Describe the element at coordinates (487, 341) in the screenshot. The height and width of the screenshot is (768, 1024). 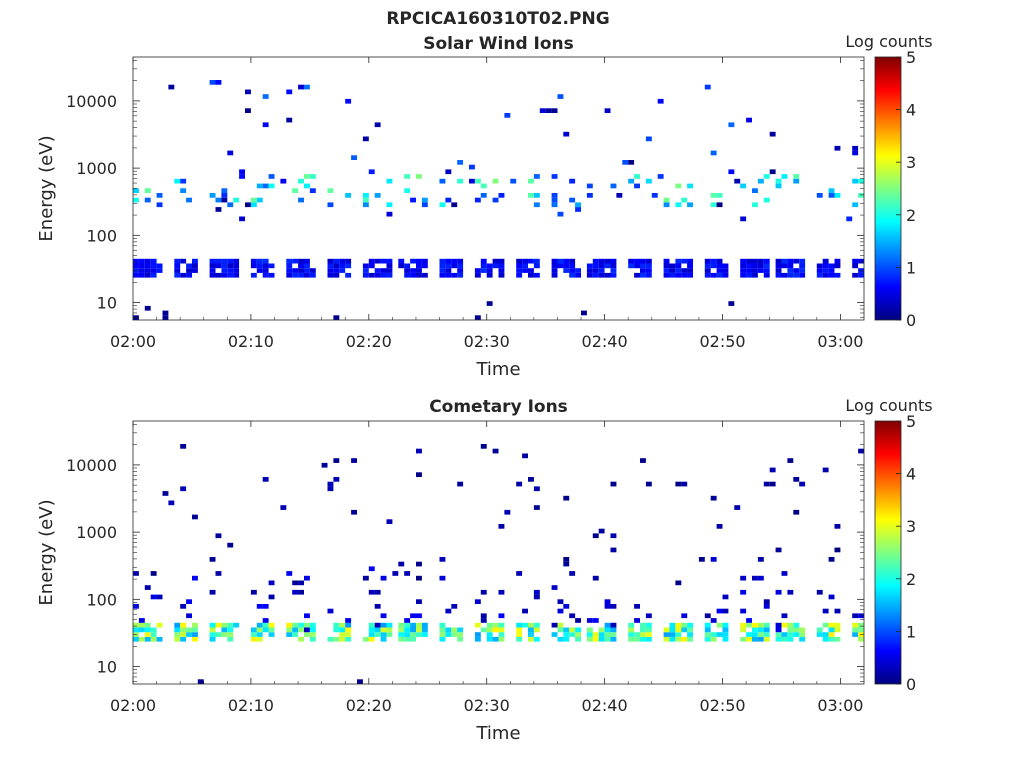
I see `solar-wind-ions-x-tick-label: 02:30` at that location.